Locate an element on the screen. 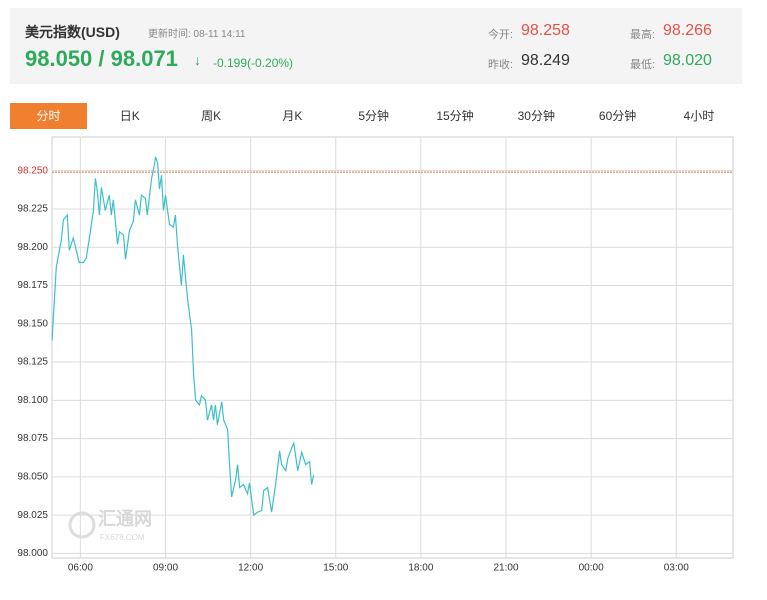 The width and height of the screenshot is (767, 600). y-tick-label: 98.150 is located at coordinates (32, 323).